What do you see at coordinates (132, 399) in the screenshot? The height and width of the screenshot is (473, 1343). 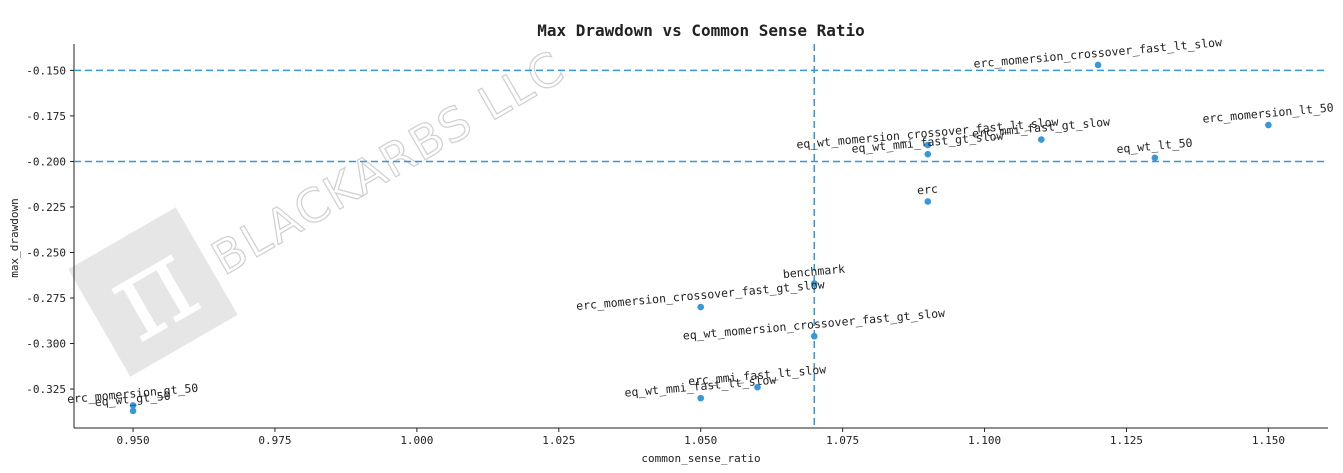 I see `data-point-label: eq_wt_gt_50` at bounding box center [132, 399].